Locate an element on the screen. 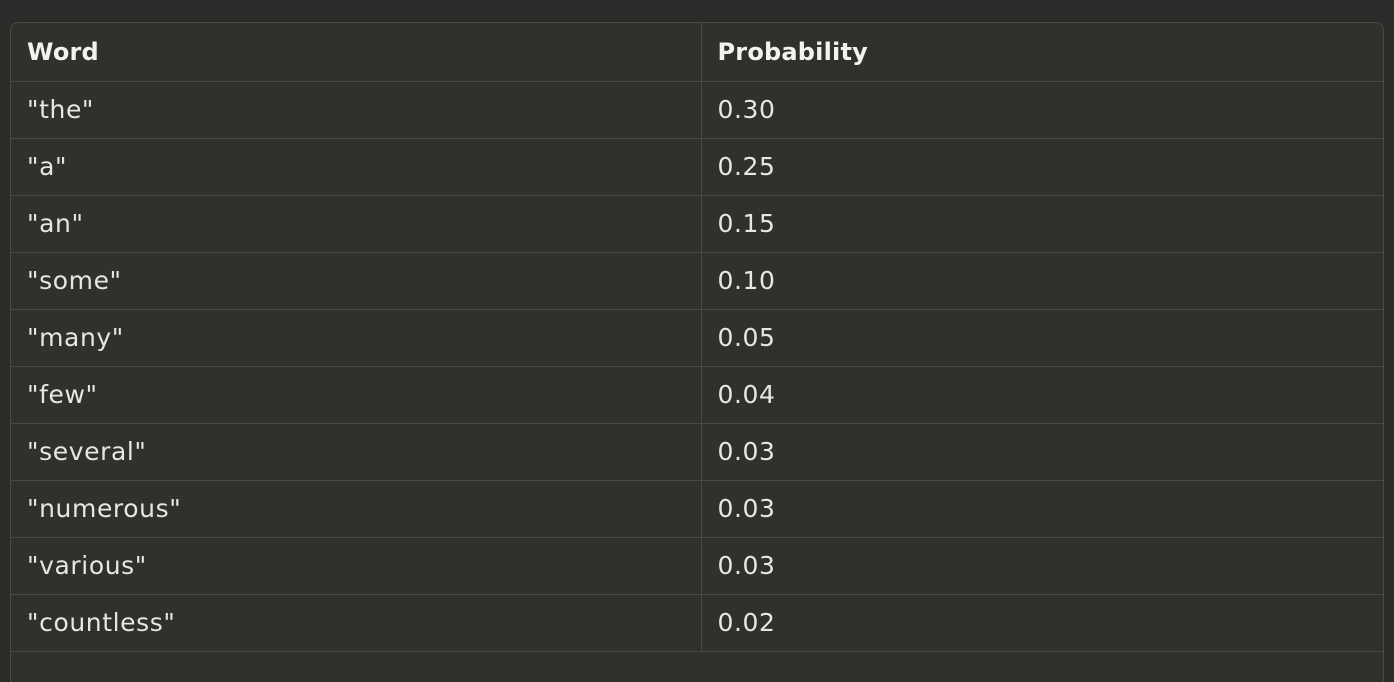 This screenshot has width=1394, height=682. table-row: "the" 0.30 is located at coordinates (697, 110).